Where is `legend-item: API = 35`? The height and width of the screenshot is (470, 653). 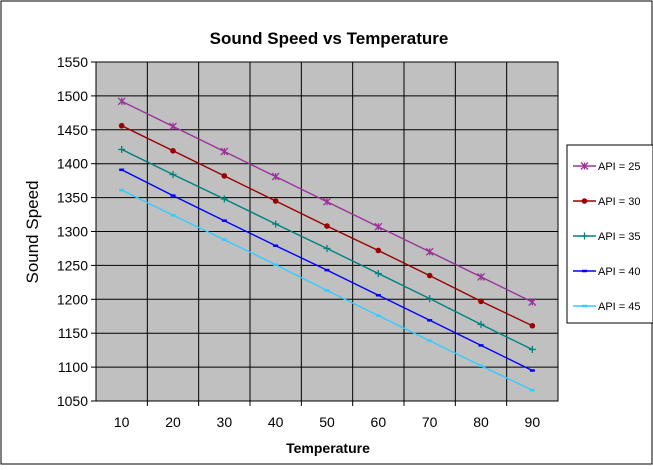
legend-item: API = 35 is located at coordinates (607, 237).